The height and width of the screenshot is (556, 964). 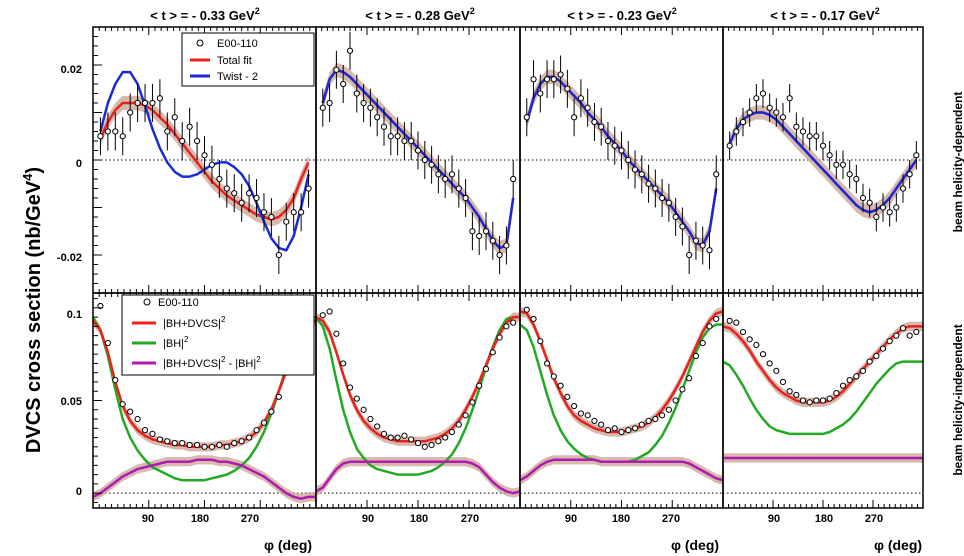 I want to click on x-tick-p2-180: 180, so click(x=419, y=519).